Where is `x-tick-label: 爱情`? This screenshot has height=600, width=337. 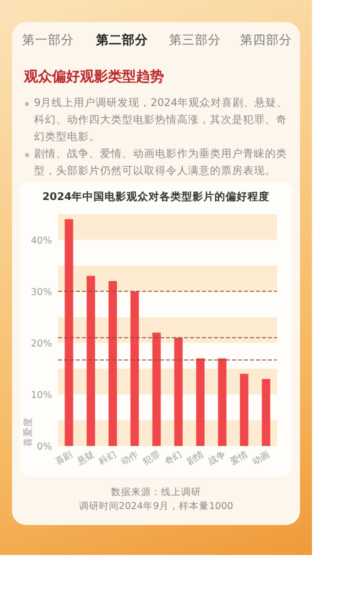 x-tick-label: 爱情 is located at coordinates (239, 458).